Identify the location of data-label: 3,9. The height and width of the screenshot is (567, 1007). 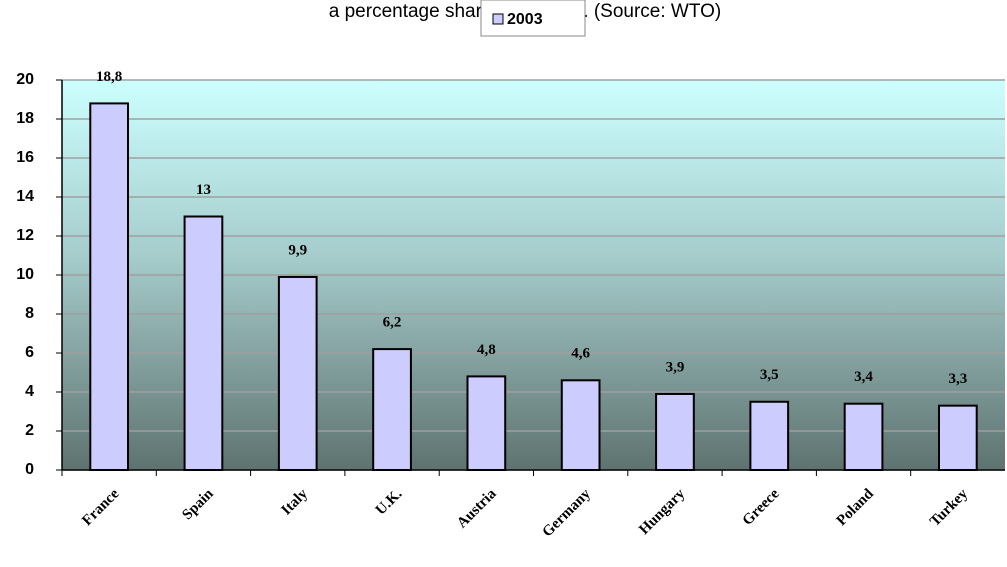
(675, 367).